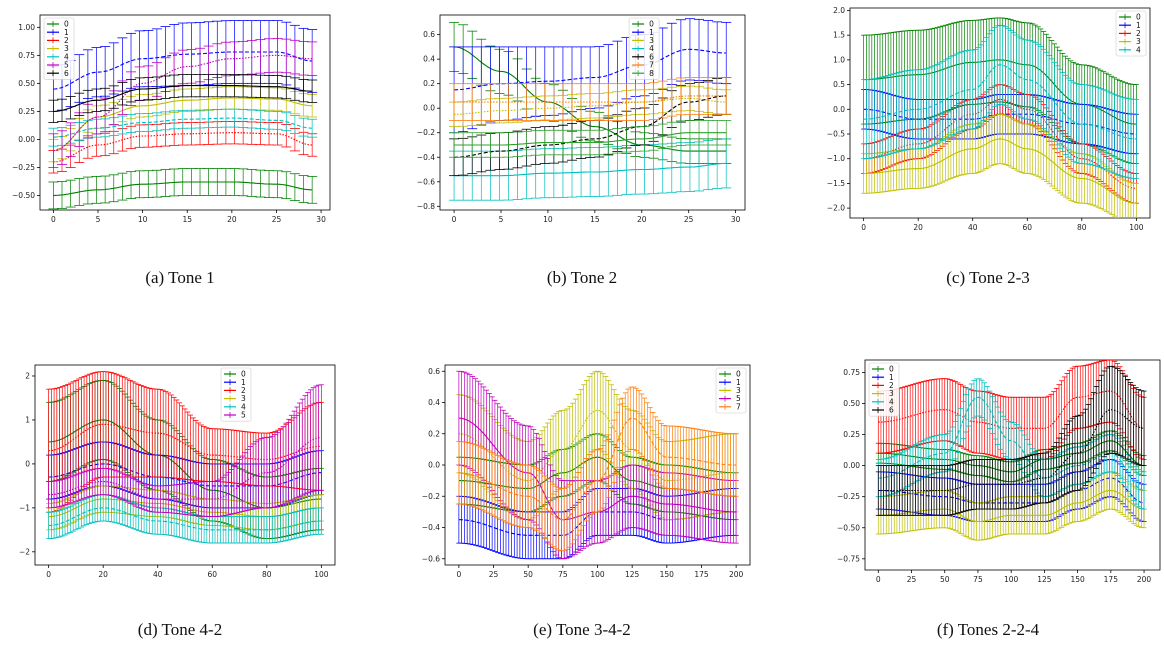 The width and height of the screenshot is (1164, 646). I want to click on y-tick-label: 1.5, so click(839, 35).